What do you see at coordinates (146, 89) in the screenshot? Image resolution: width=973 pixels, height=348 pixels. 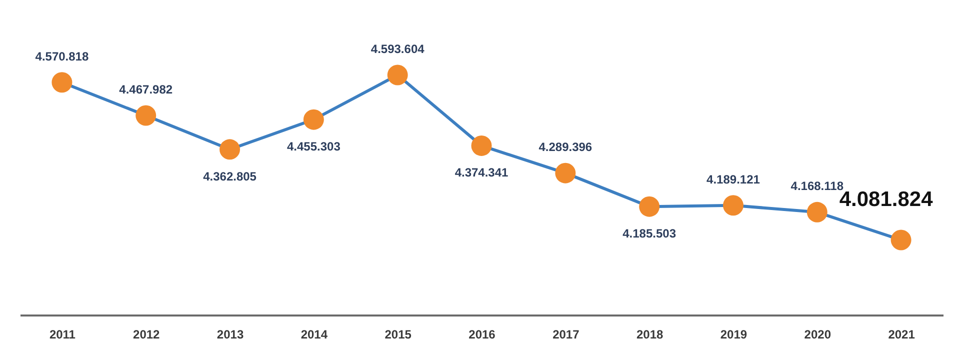 I see `data-label: 4.467.982` at bounding box center [146, 89].